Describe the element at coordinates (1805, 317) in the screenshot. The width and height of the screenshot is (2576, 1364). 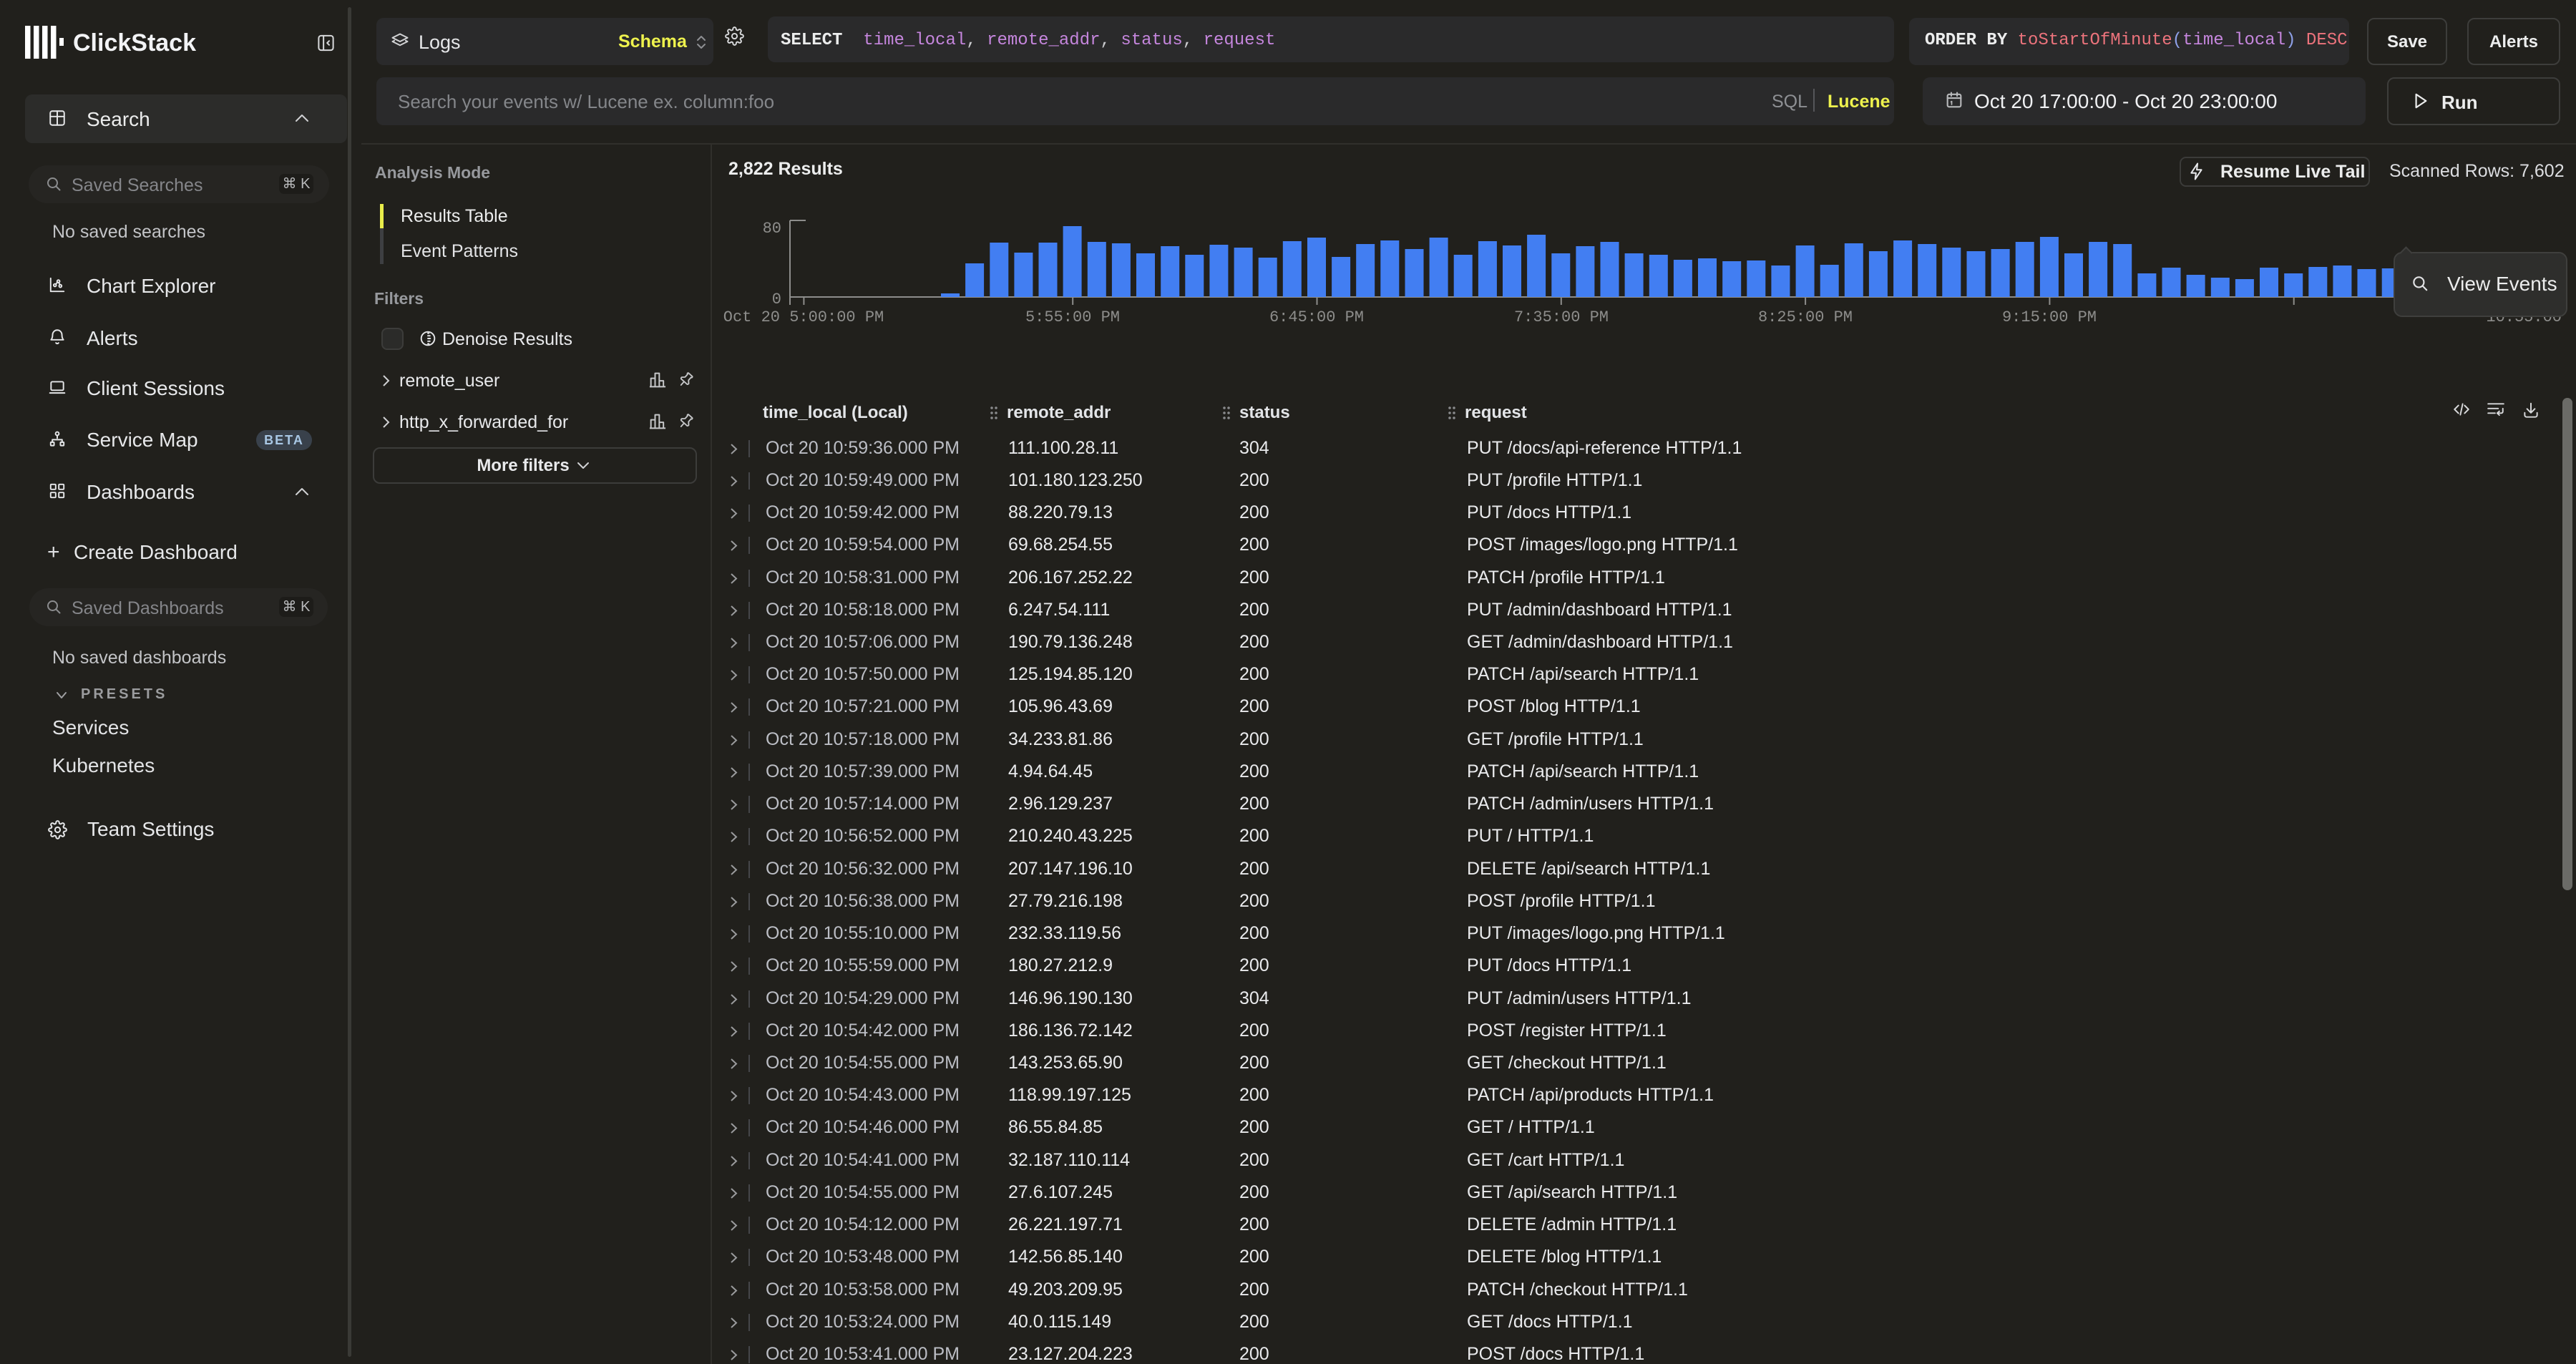
I see `svg-text: 8:25:00 PM` at that location.